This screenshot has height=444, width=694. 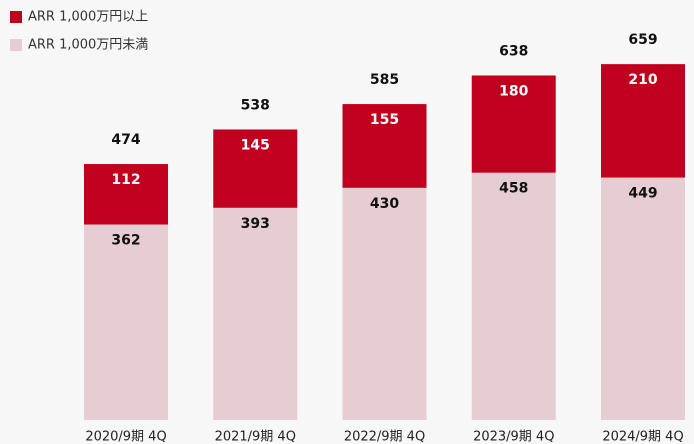 What do you see at coordinates (513, 91) in the screenshot?
I see `data-label: 180` at bounding box center [513, 91].